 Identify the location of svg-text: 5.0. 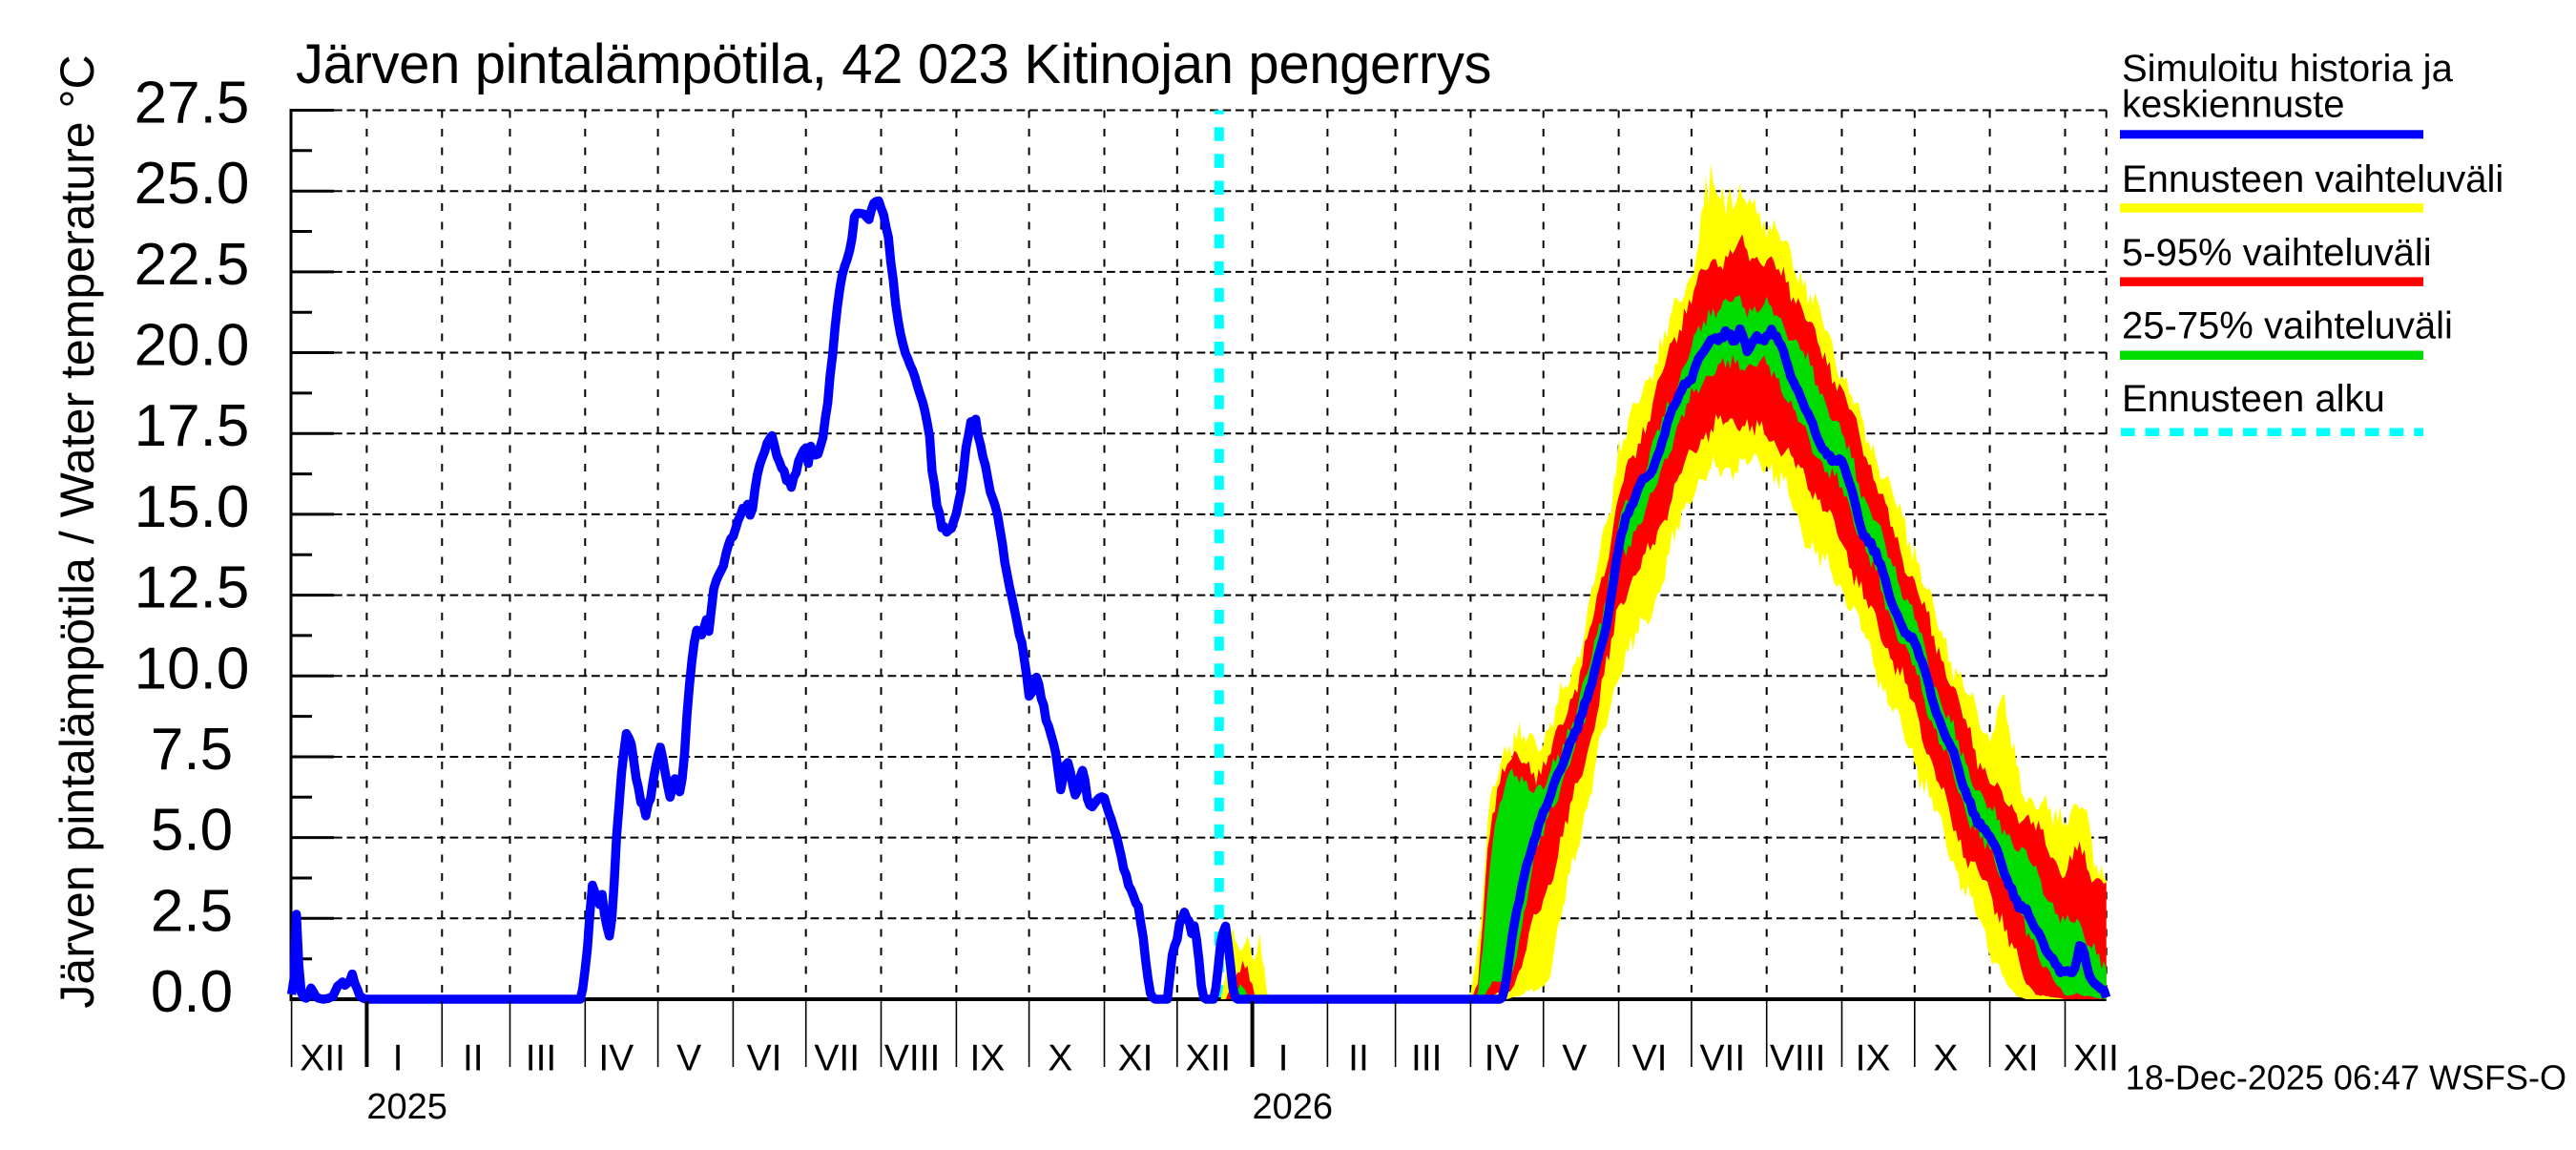
(192, 831).